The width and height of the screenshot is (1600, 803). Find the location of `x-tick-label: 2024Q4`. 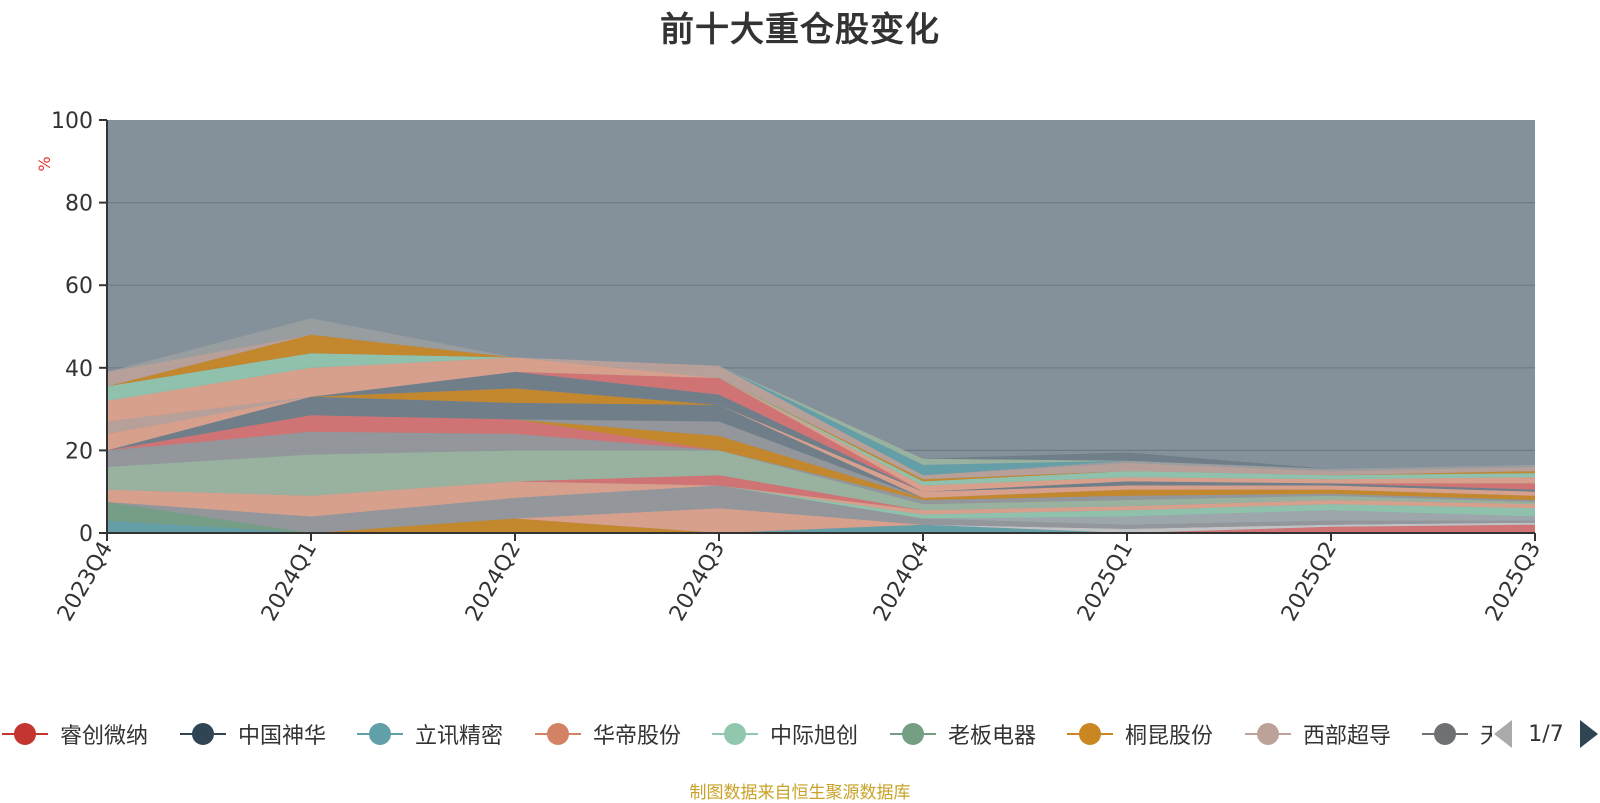

x-tick-label: 2024Q4 is located at coordinates (901, 582).